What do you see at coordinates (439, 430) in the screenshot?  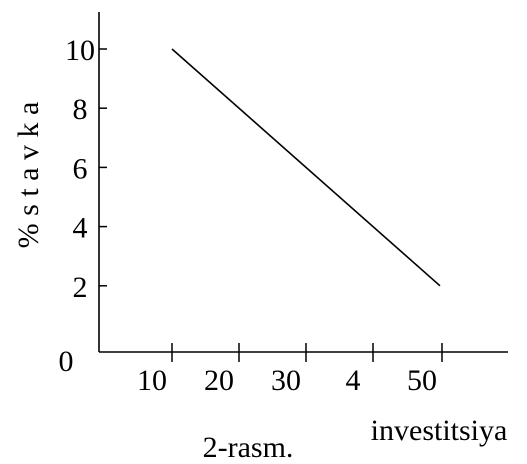 I see `x-axis-label: investitsiya` at bounding box center [439, 430].